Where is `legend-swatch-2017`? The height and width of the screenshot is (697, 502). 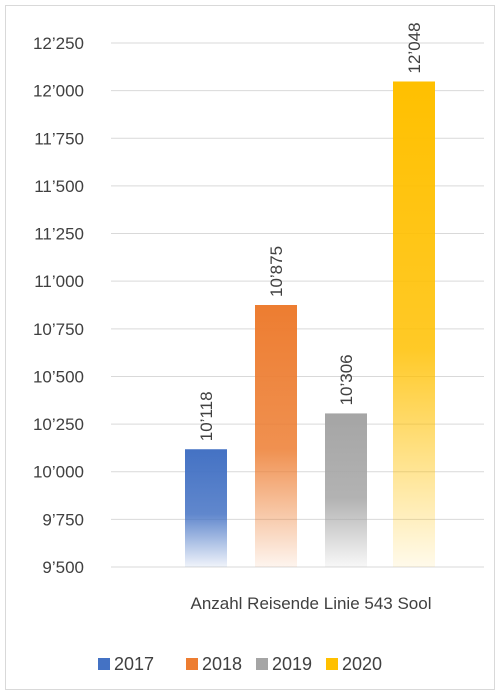
legend-swatch-2017 is located at coordinates (104, 664).